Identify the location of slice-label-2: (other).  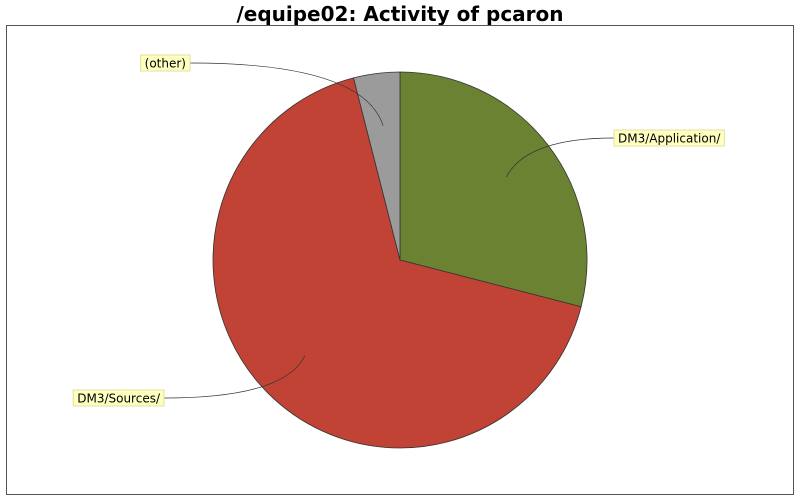
(165, 64).